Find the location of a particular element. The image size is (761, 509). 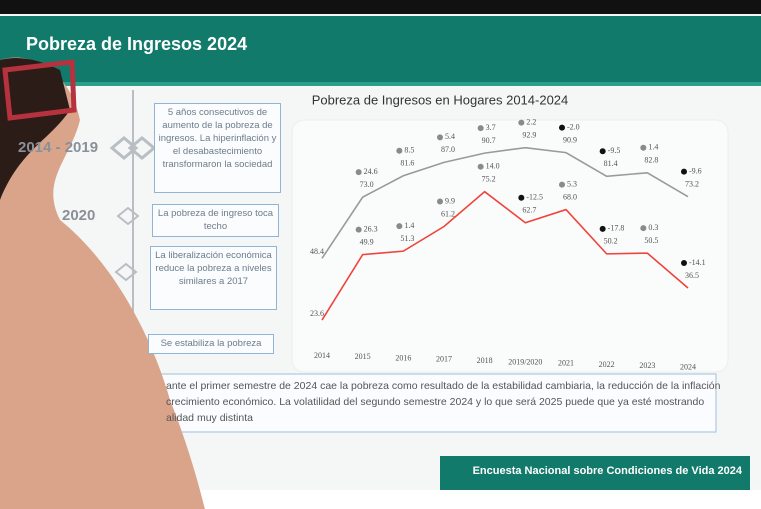

change-label: -2.0 is located at coordinates (573, 126).